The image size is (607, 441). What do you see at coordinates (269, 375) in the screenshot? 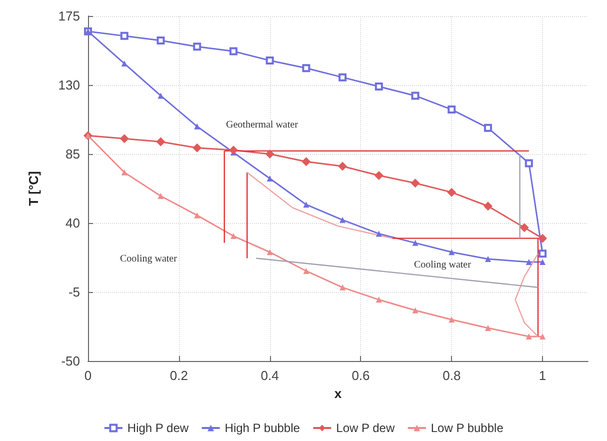
I see `x-tick-label: 0.4` at bounding box center [269, 375].